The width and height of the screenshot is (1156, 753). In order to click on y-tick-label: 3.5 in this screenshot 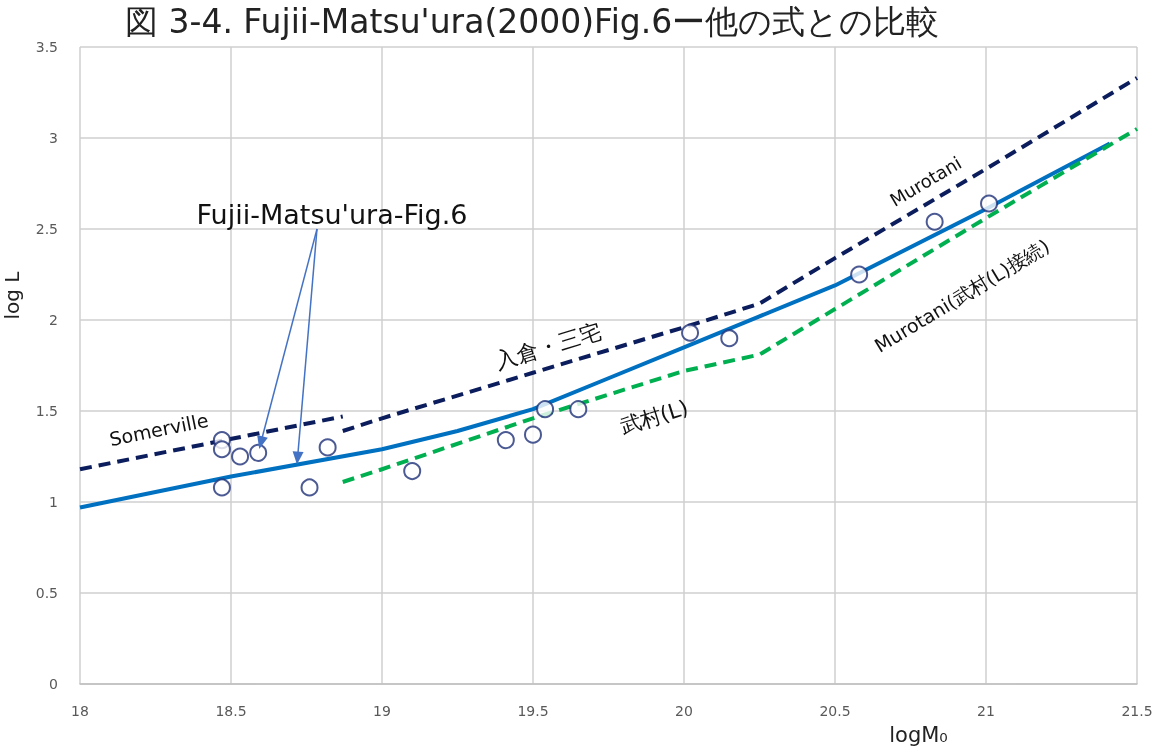, I will do `click(46, 47)`.